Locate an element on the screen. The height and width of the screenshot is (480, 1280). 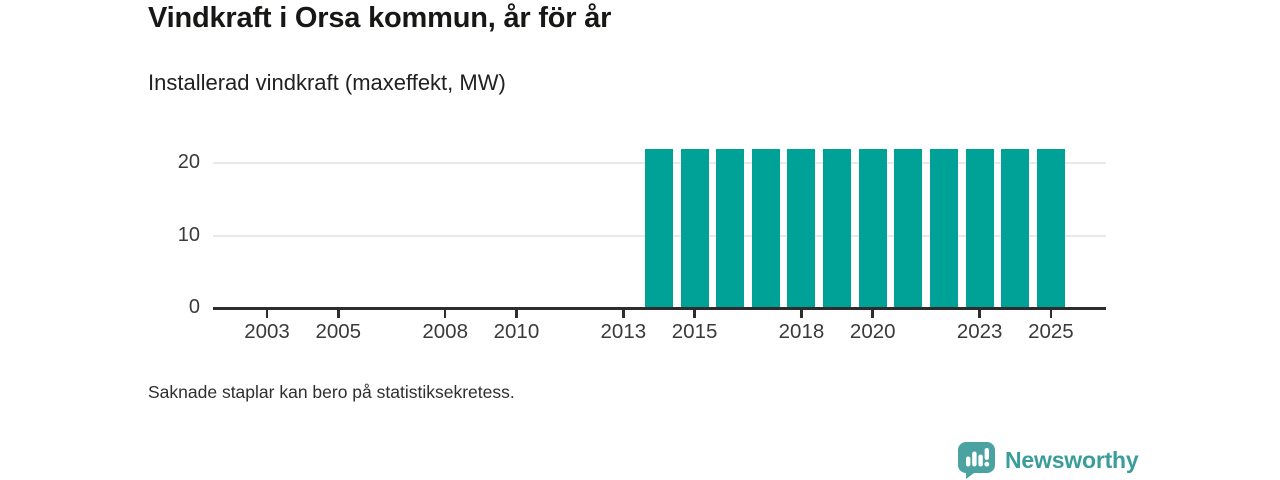
x-axis-label-2015: 2015 is located at coordinates (694, 331).